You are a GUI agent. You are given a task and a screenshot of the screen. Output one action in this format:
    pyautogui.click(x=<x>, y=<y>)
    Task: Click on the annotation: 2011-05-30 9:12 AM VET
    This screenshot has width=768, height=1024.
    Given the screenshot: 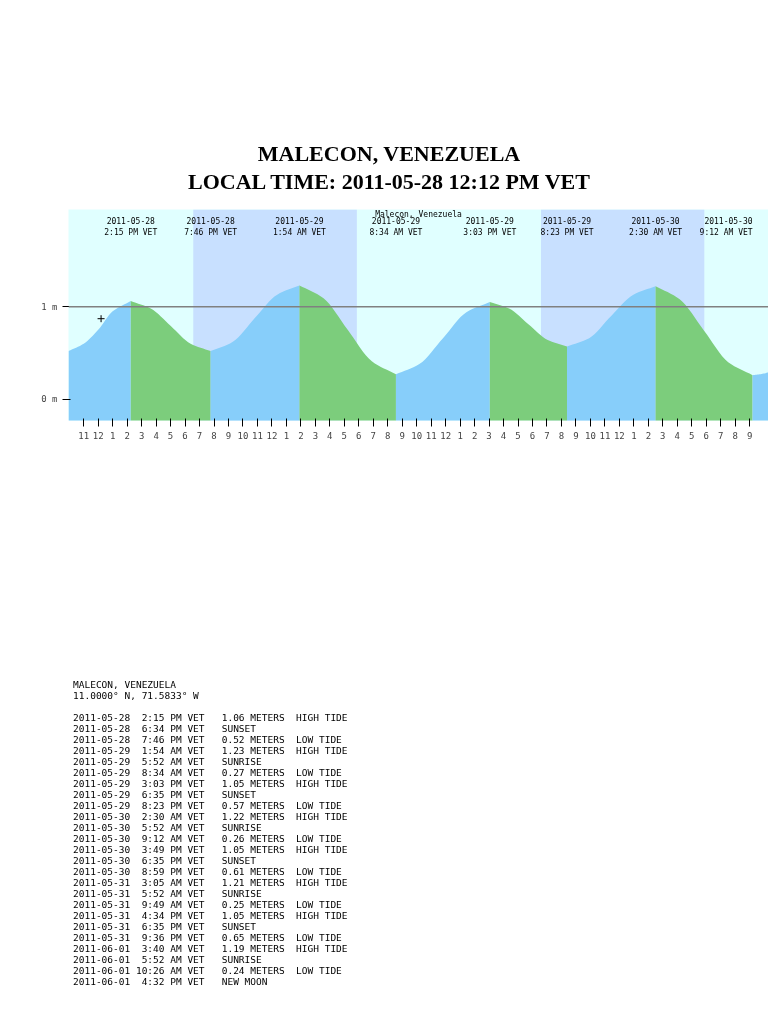 What is the action you would take?
    pyautogui.click(x=726, y=226)
    